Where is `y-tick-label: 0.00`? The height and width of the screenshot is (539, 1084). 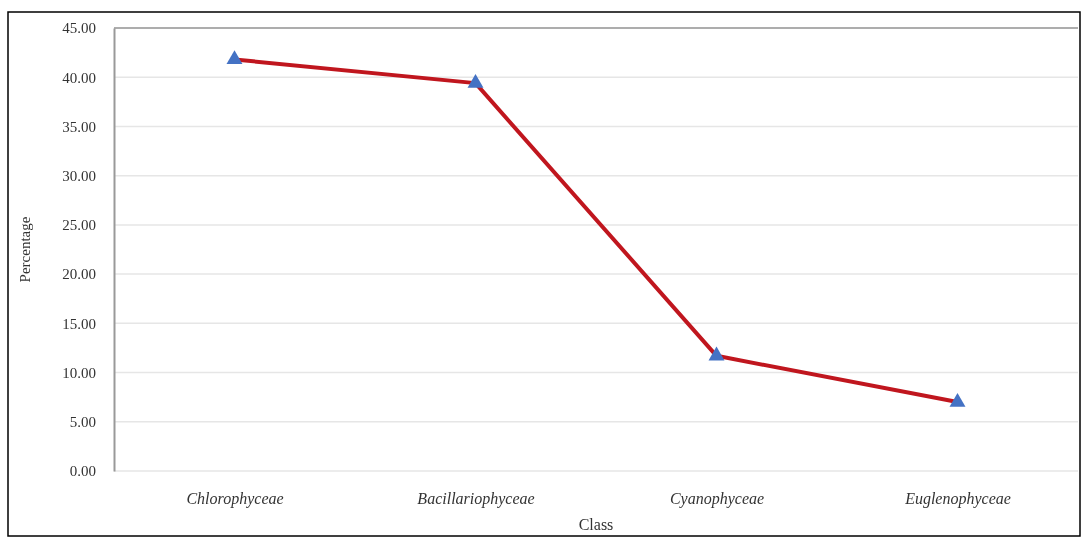 y-tick-label: 0.00 is located at coordinates (82, 471).